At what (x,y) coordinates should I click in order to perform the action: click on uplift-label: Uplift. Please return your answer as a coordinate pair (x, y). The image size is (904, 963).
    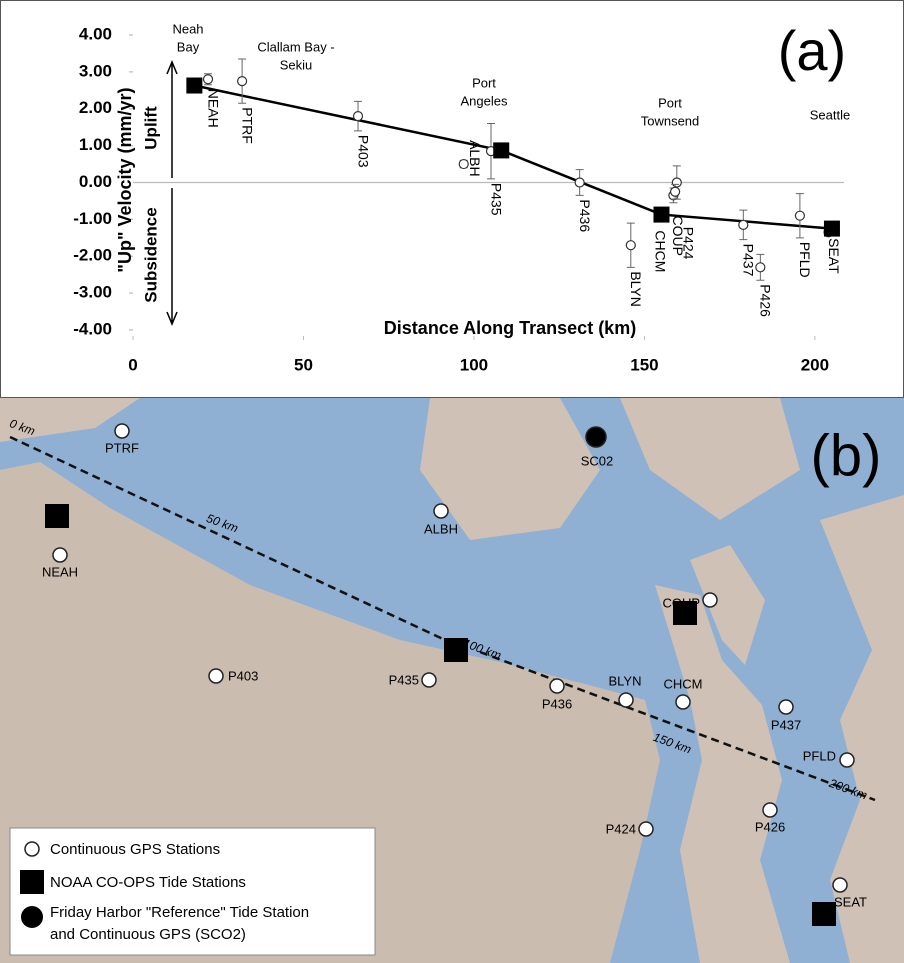
    Looking at the image, I should click on (150, 128).